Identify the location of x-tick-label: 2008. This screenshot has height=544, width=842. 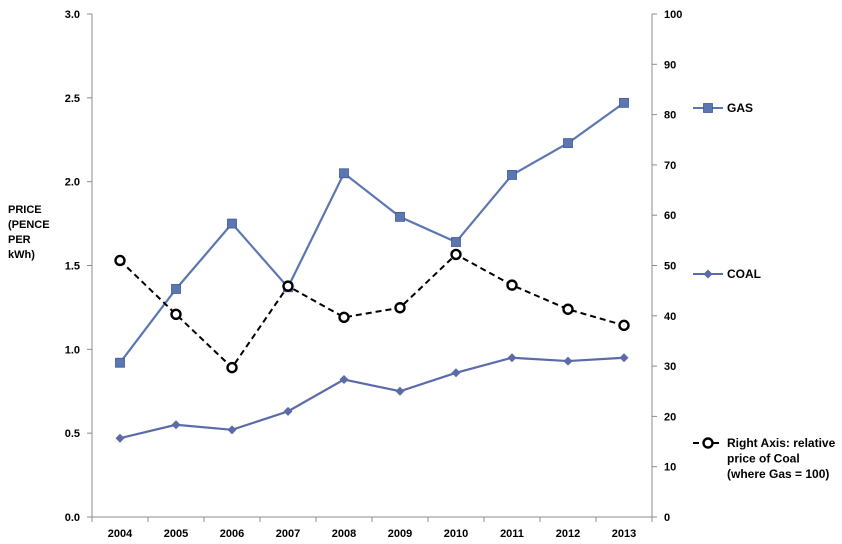
(344, 534).